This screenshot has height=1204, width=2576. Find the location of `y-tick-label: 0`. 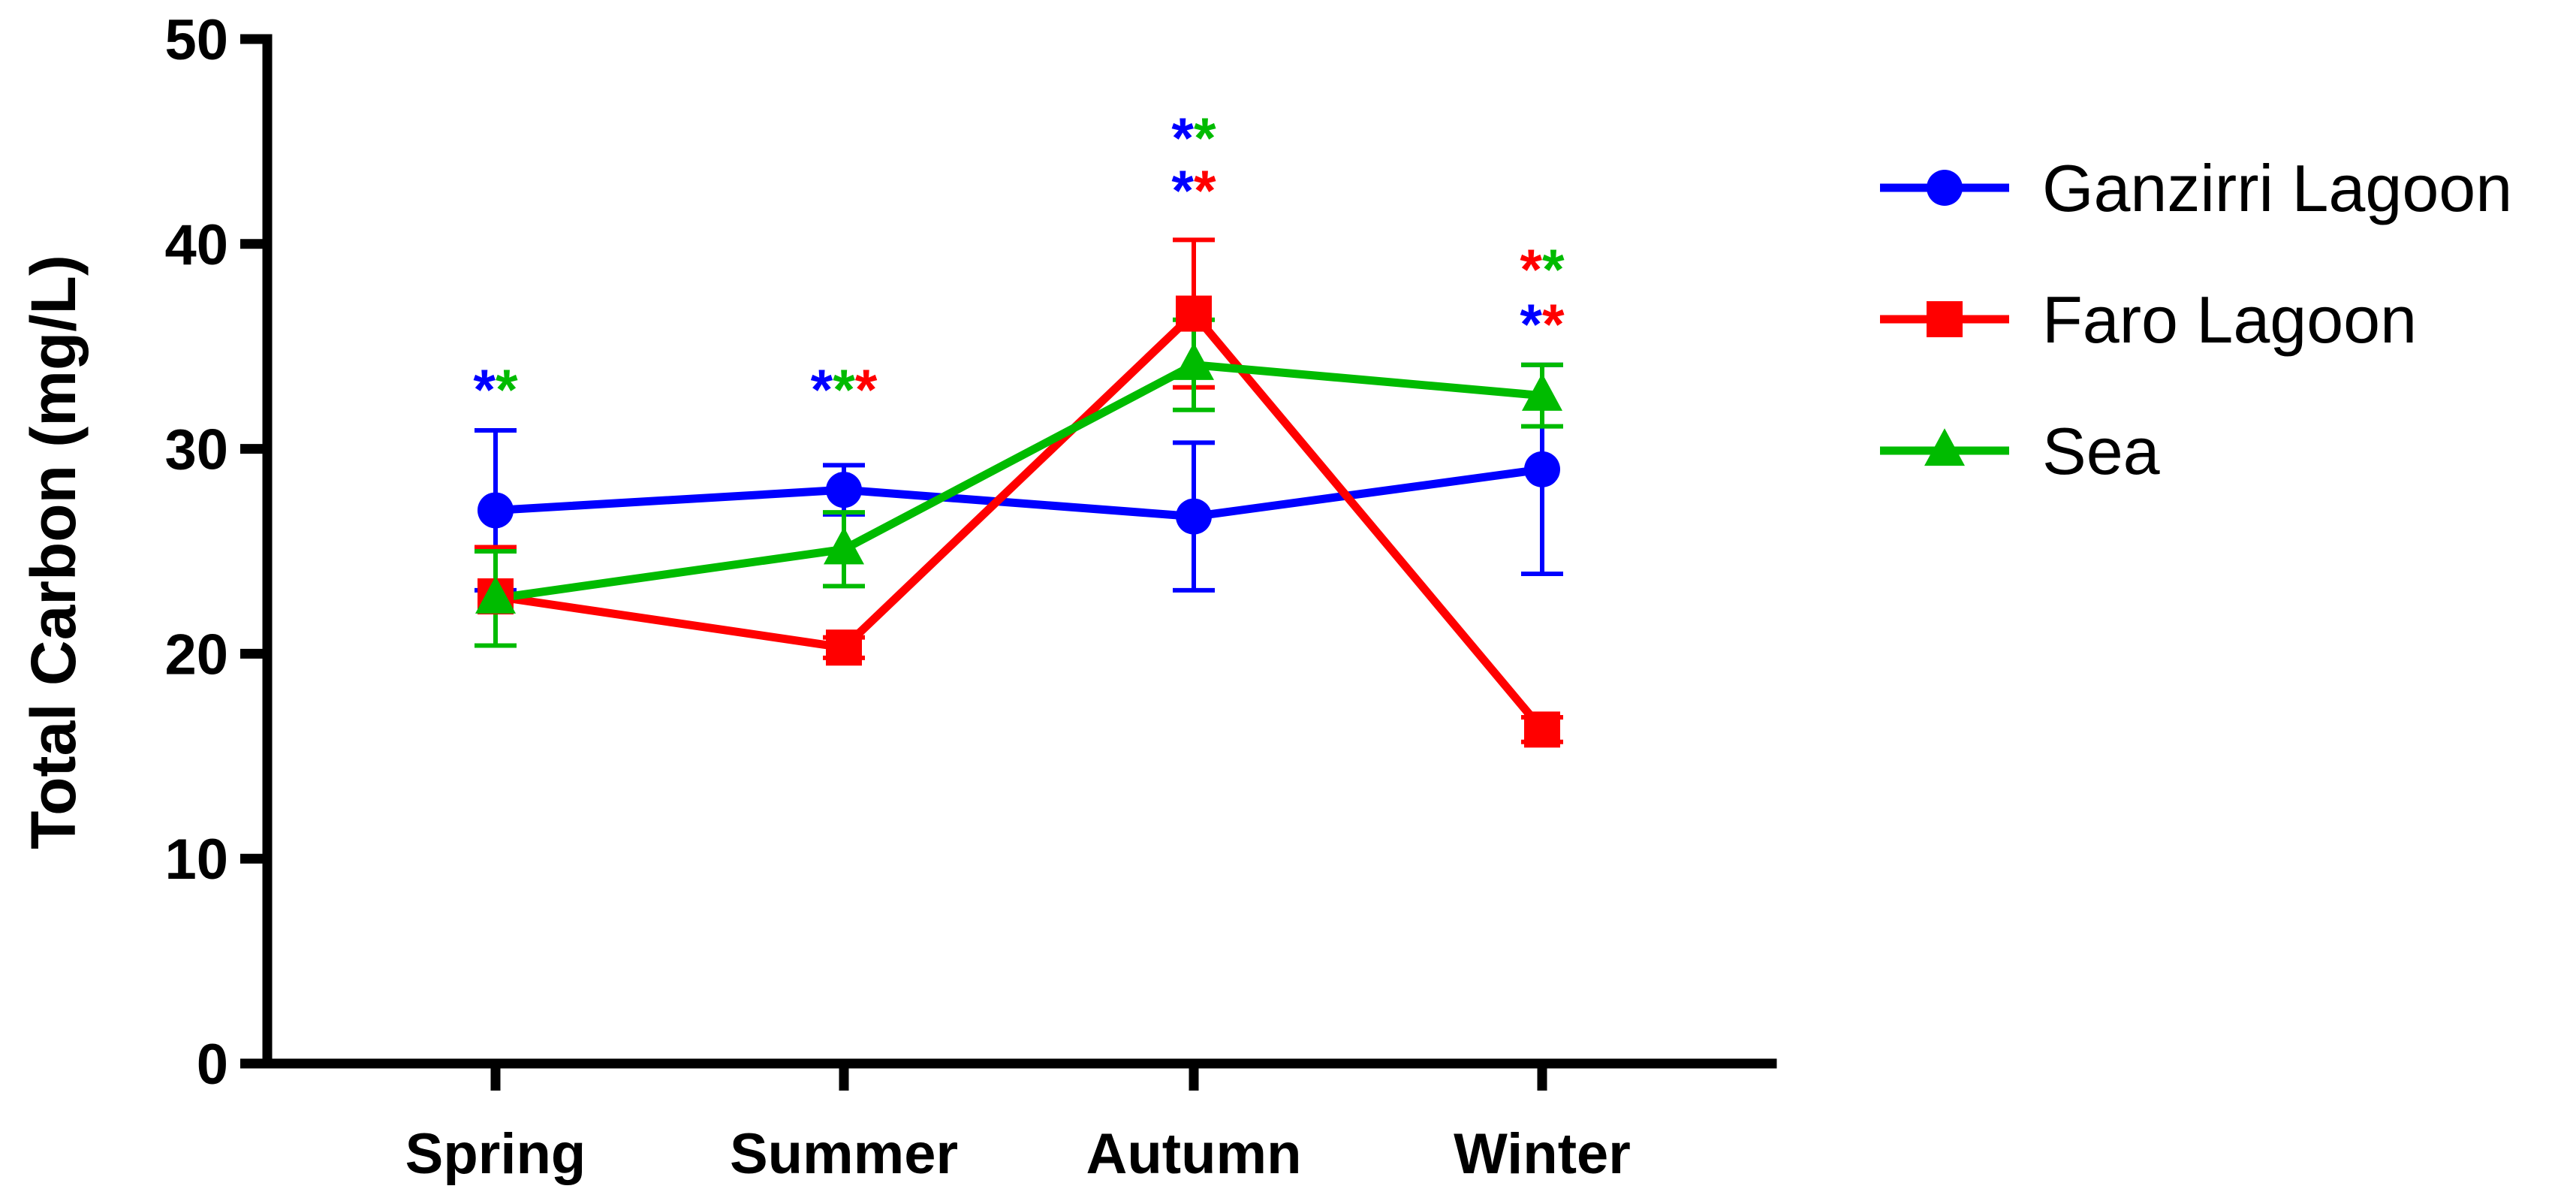

y-tick-label: 0 is located at coordinates (212, 1065).